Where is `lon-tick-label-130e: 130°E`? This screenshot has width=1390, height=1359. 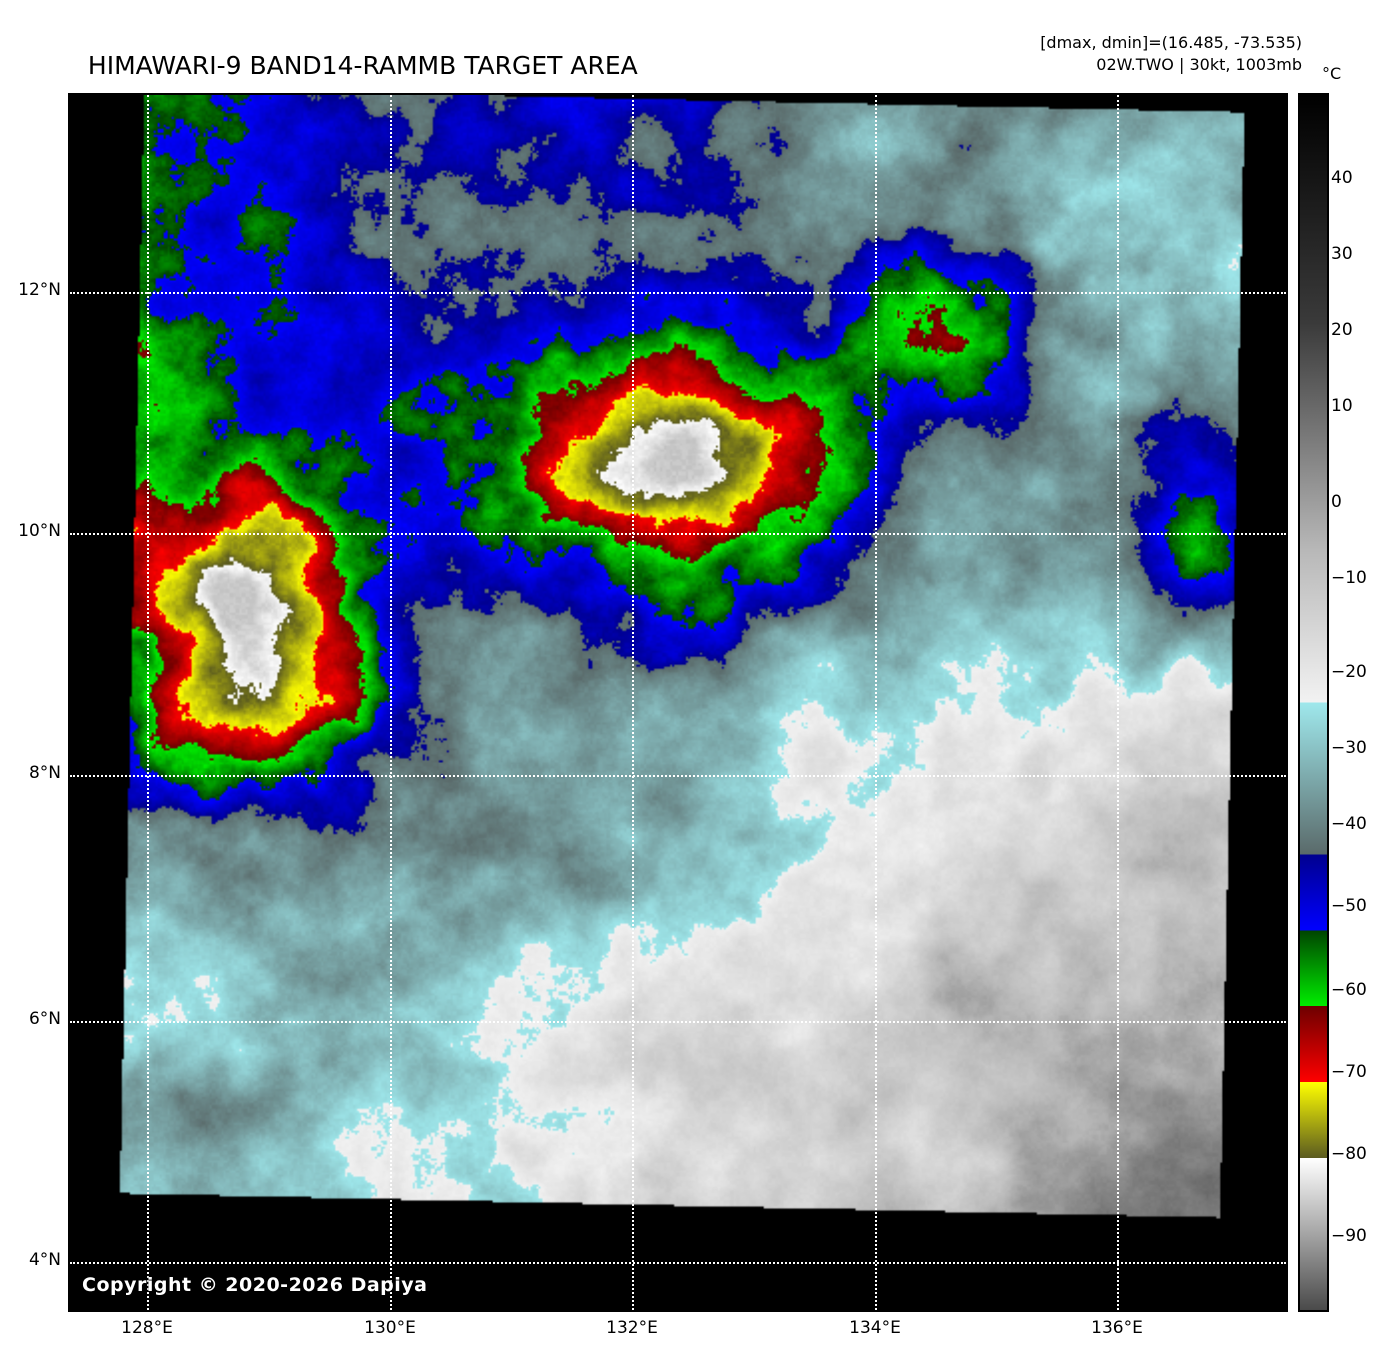 lon-tick-label-130e: 130°E is located at coordinates (390, 1328).